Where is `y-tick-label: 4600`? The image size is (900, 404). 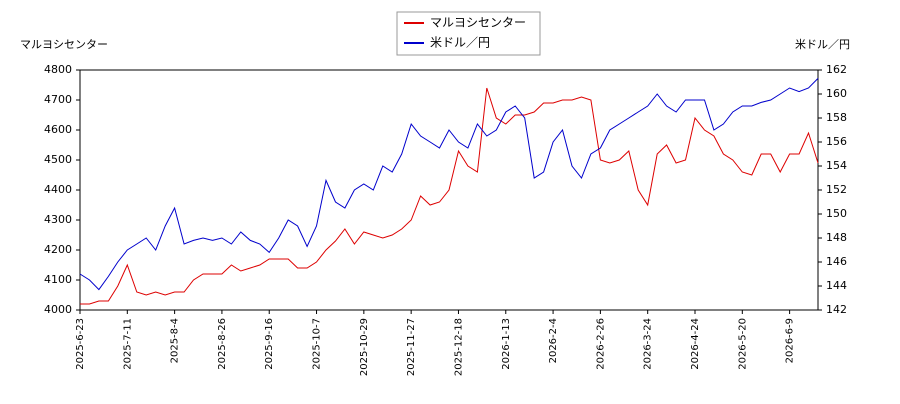
y-tick-label: 4600 is located at coordinates (58, 129).